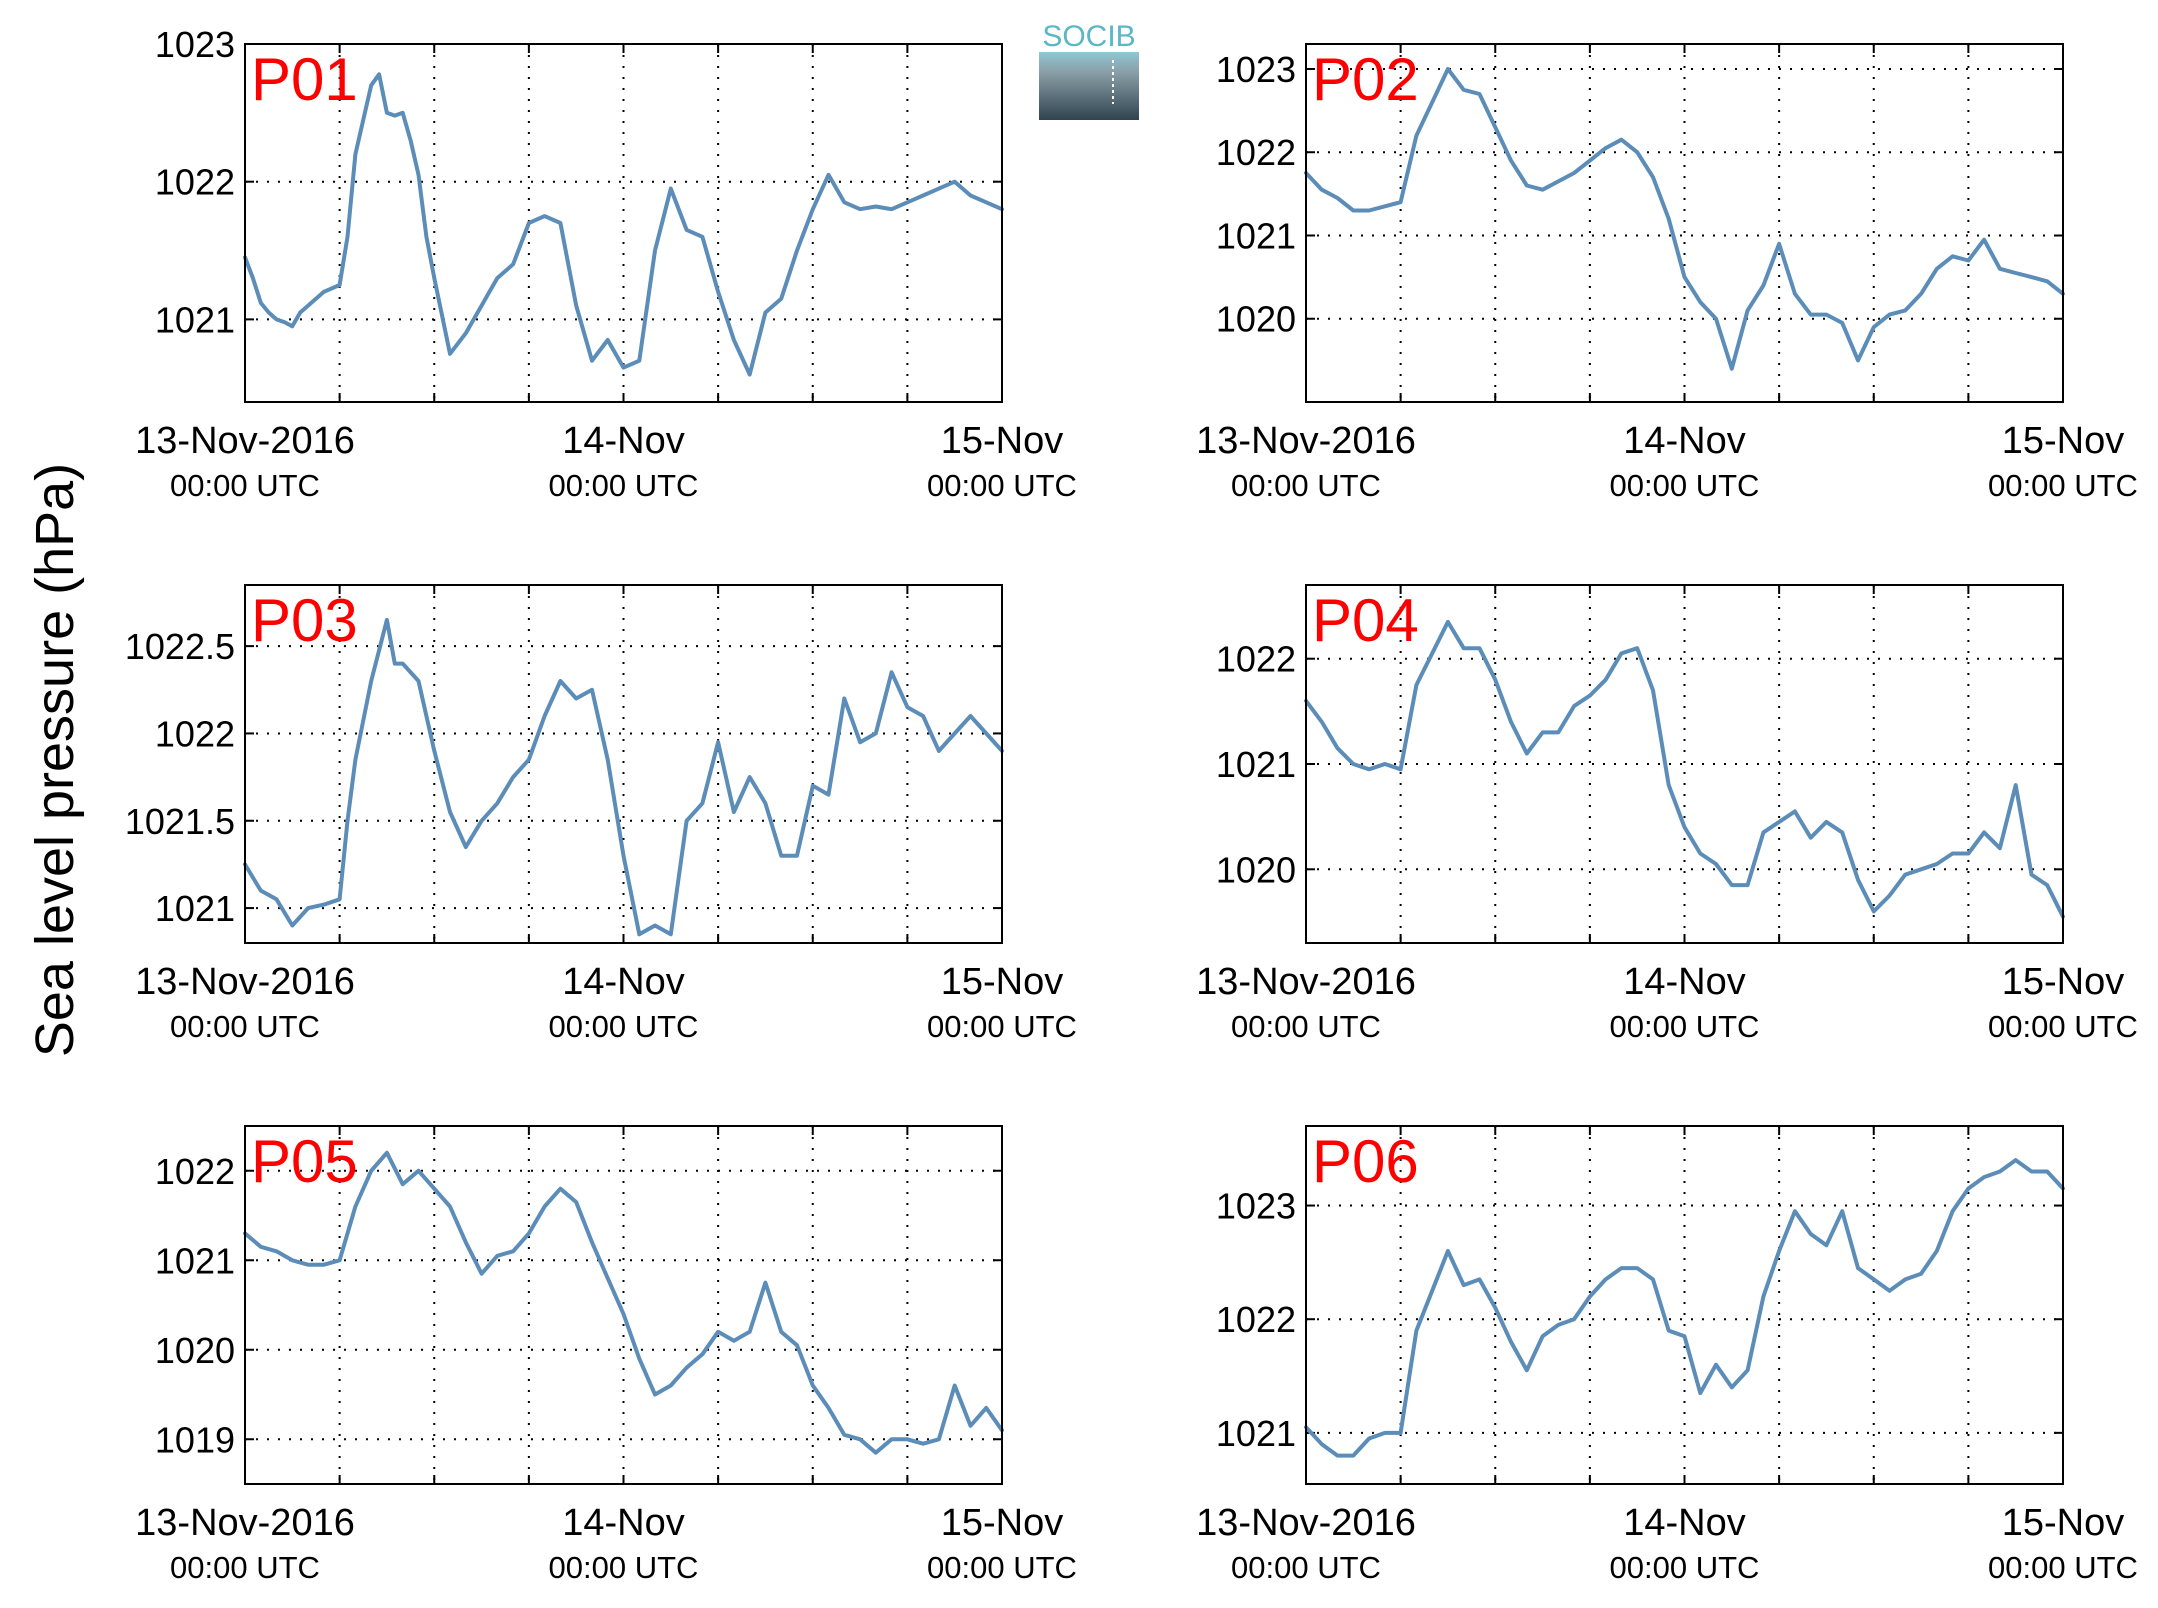  What do you see at coordinates (1365, 79) in the screenshot?
I see `panel-label: P02` at bounding box center [1365, 79].